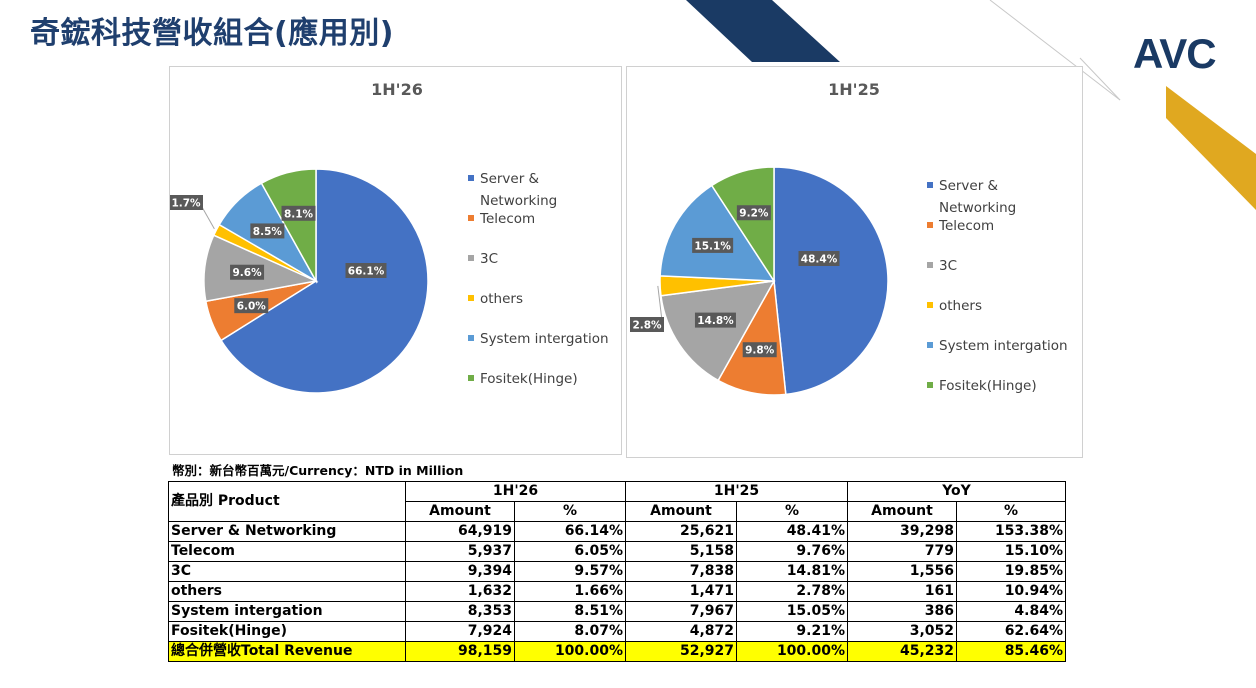 Image resolution: width=1256 pixels, height=688 pixels. What do you see at coordinates (397, 89) in the screenshot?
I see `chart-title: 1H'26` at bounding box center [397, 89].